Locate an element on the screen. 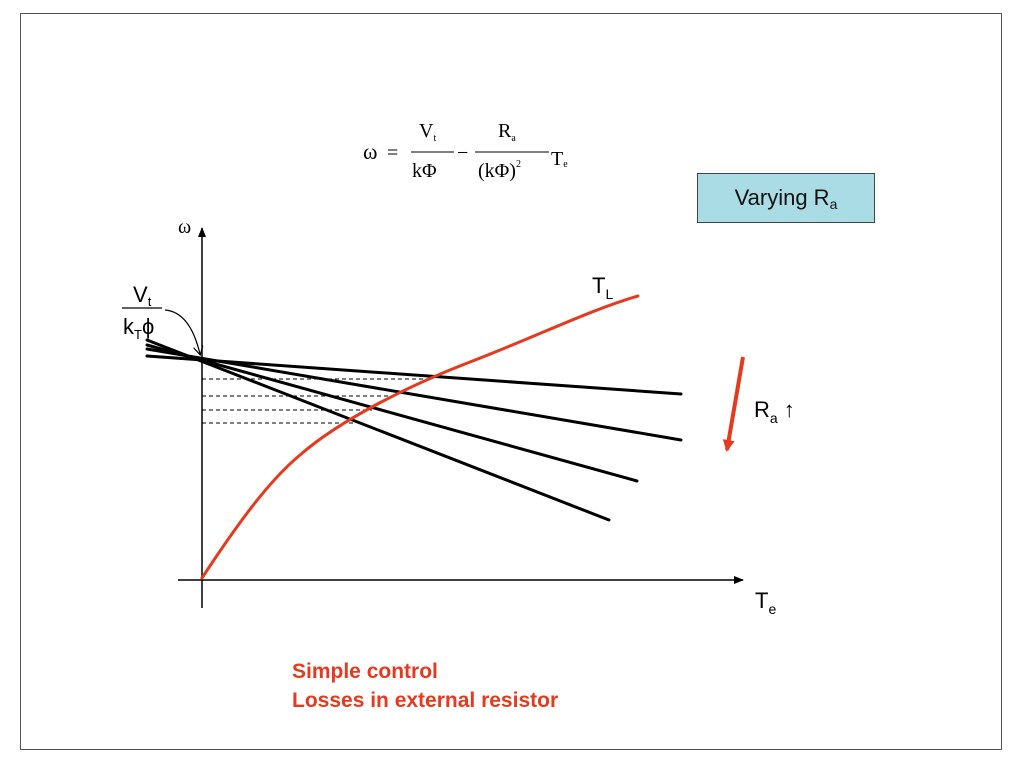 The image size is (1024, 768). equation-omega: ω is located at coordinates (370, 151).